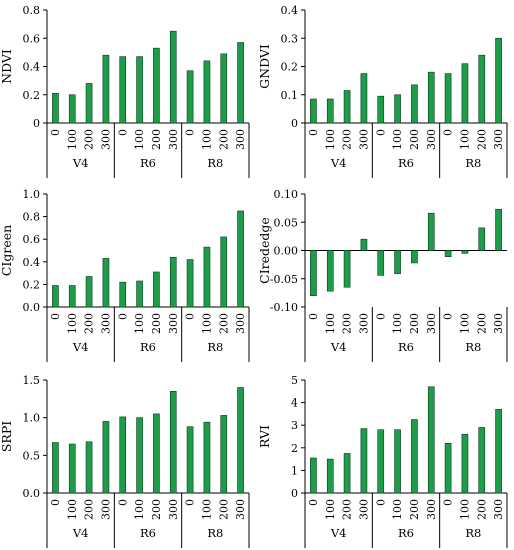  I want to click on y-tick-label: 0.0, so click(32, 307).